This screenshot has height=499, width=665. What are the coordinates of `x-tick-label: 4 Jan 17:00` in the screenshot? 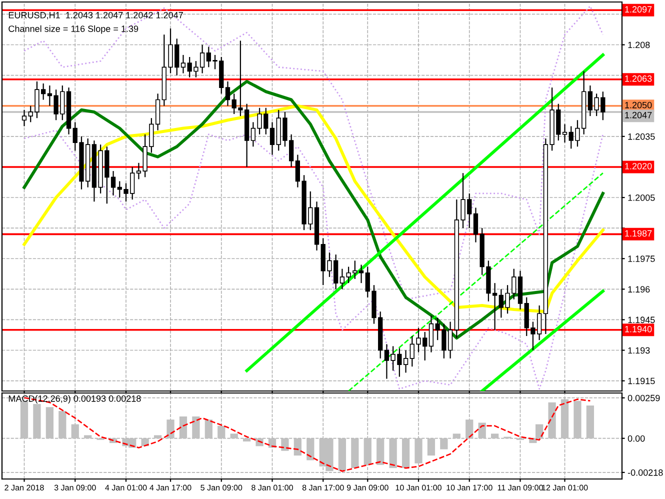 It's located at (171, 487).